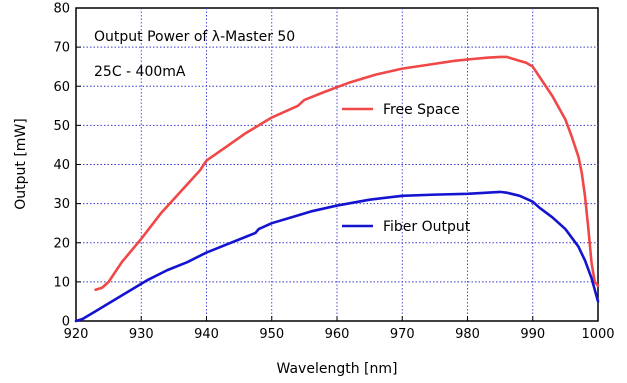 The width and height of the screenshot is (627, 383). Describe the element at coordinates (337, 334) in the screenshot. I see `x-tick-label: 960` at that location.